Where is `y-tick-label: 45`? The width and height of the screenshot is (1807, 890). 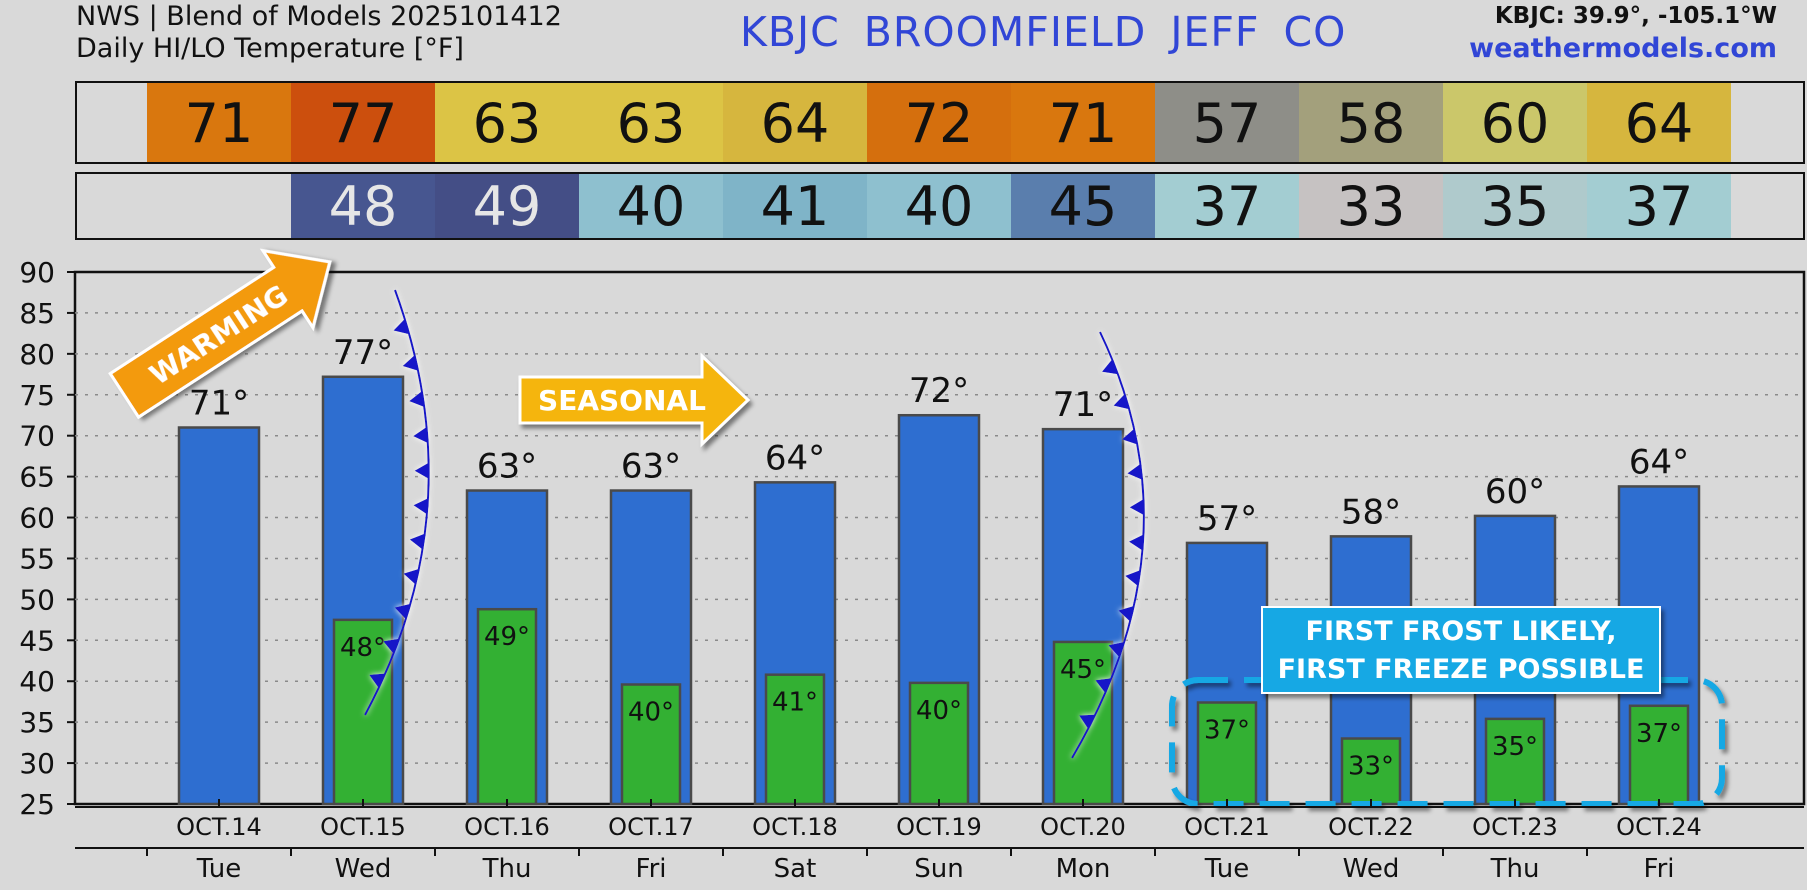
y-tick-label: 45 is located at coordinates (37, 640).